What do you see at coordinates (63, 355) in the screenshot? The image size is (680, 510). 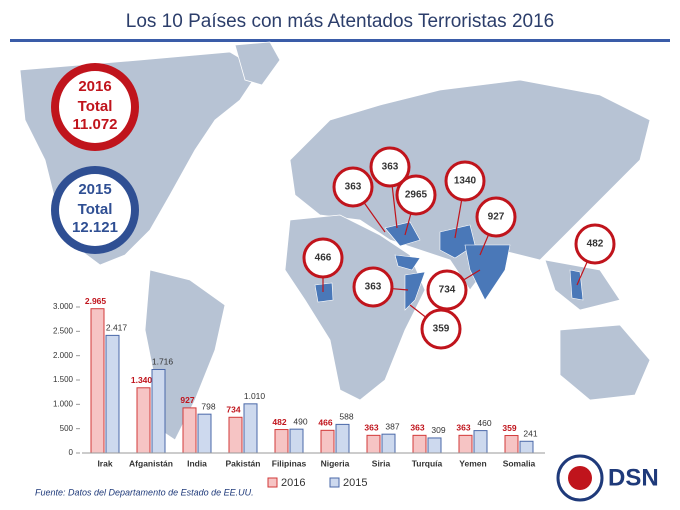 I see `y-tick-label: 2.000` at bounding box center [63, 355].